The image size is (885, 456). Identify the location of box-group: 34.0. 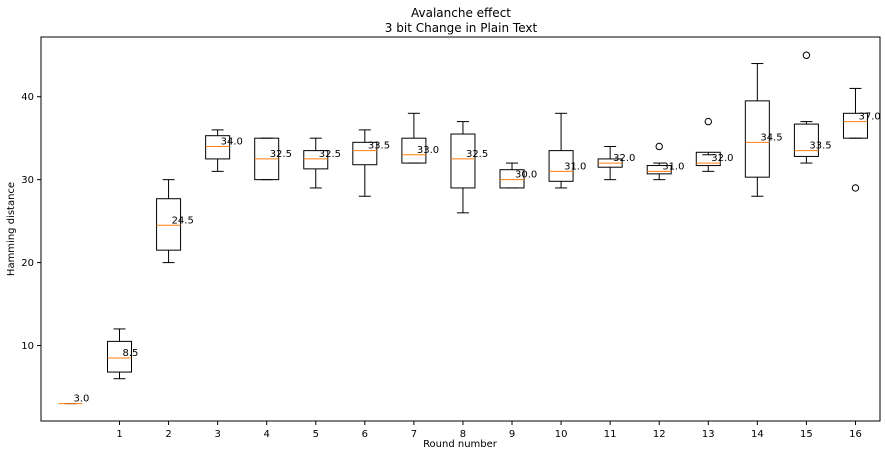
(224, 150).